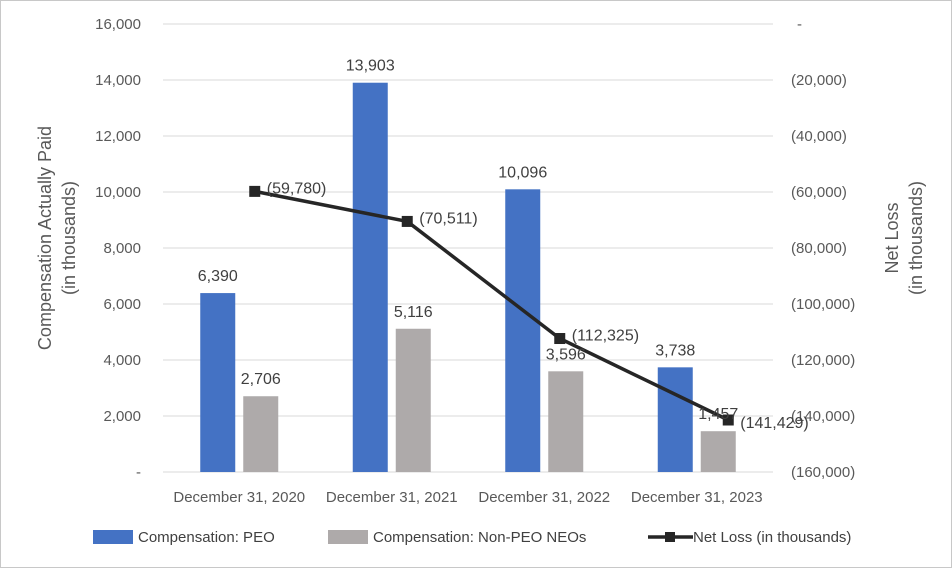 The width and height of the screenshot is (952, 568). Describe the element at coordinates (448, 218) in the screenshot. I see `net-loss-label: (70,511)` at that location.